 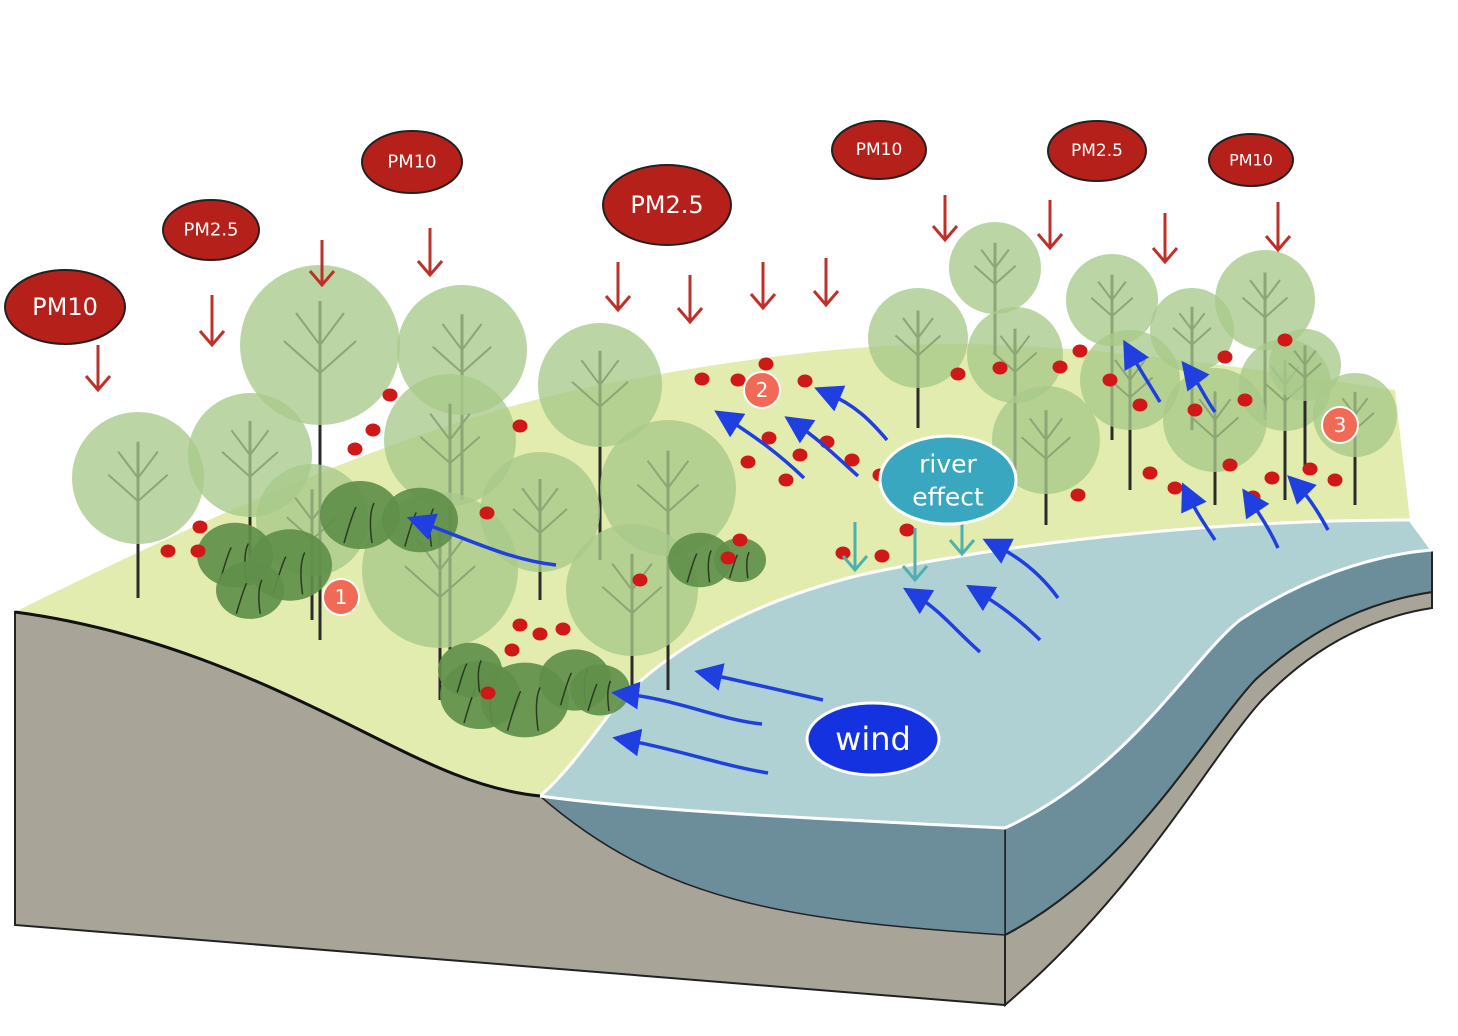 What do you see at coordinates (873, 739) in the screenshot?
I see `wind-bubble: wind` at bounding box center [873, 739].